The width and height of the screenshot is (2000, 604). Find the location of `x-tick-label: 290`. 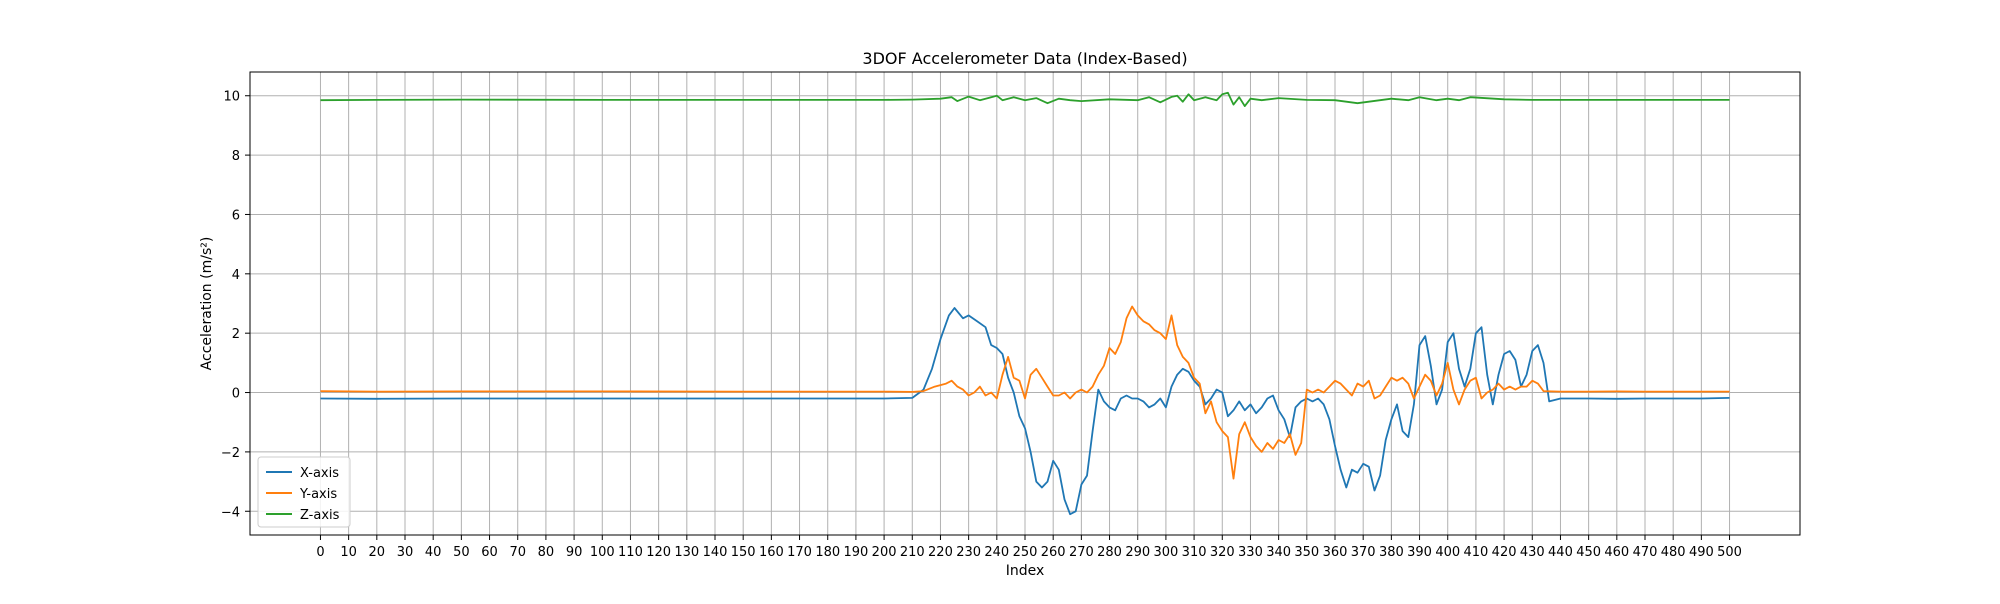

x-tick-label: 290 is located at coordinates (1137, 552).